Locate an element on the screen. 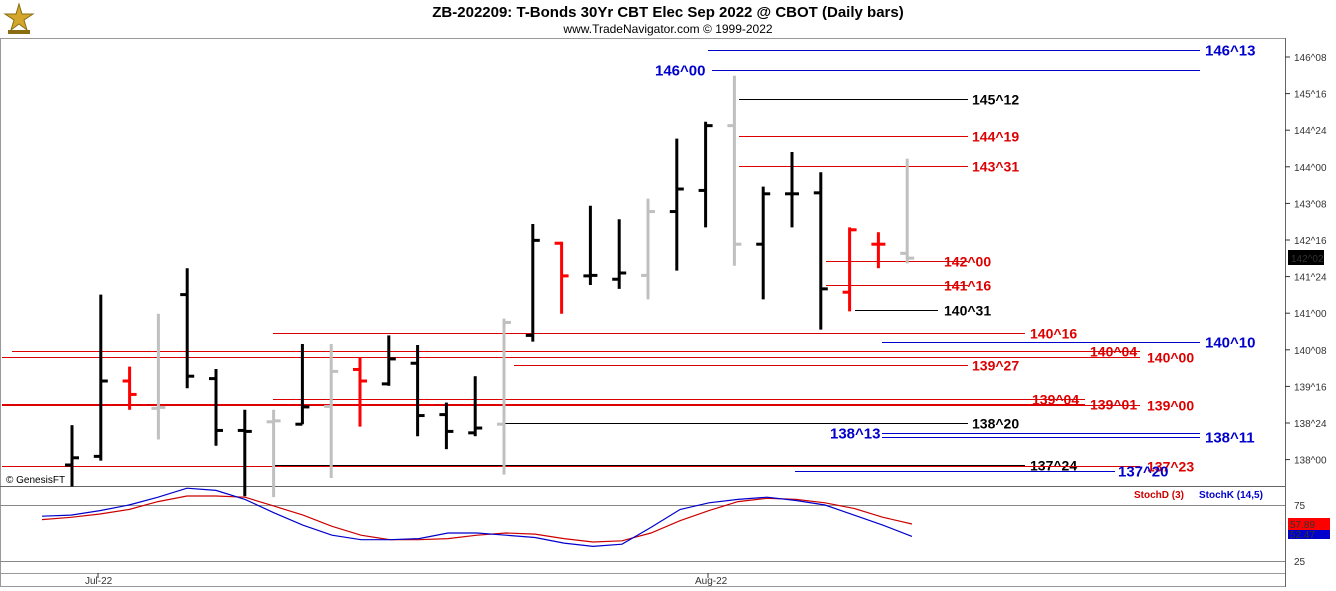  date-axis: Jul-22 Aug-22 is located at coordinates (406, 580).